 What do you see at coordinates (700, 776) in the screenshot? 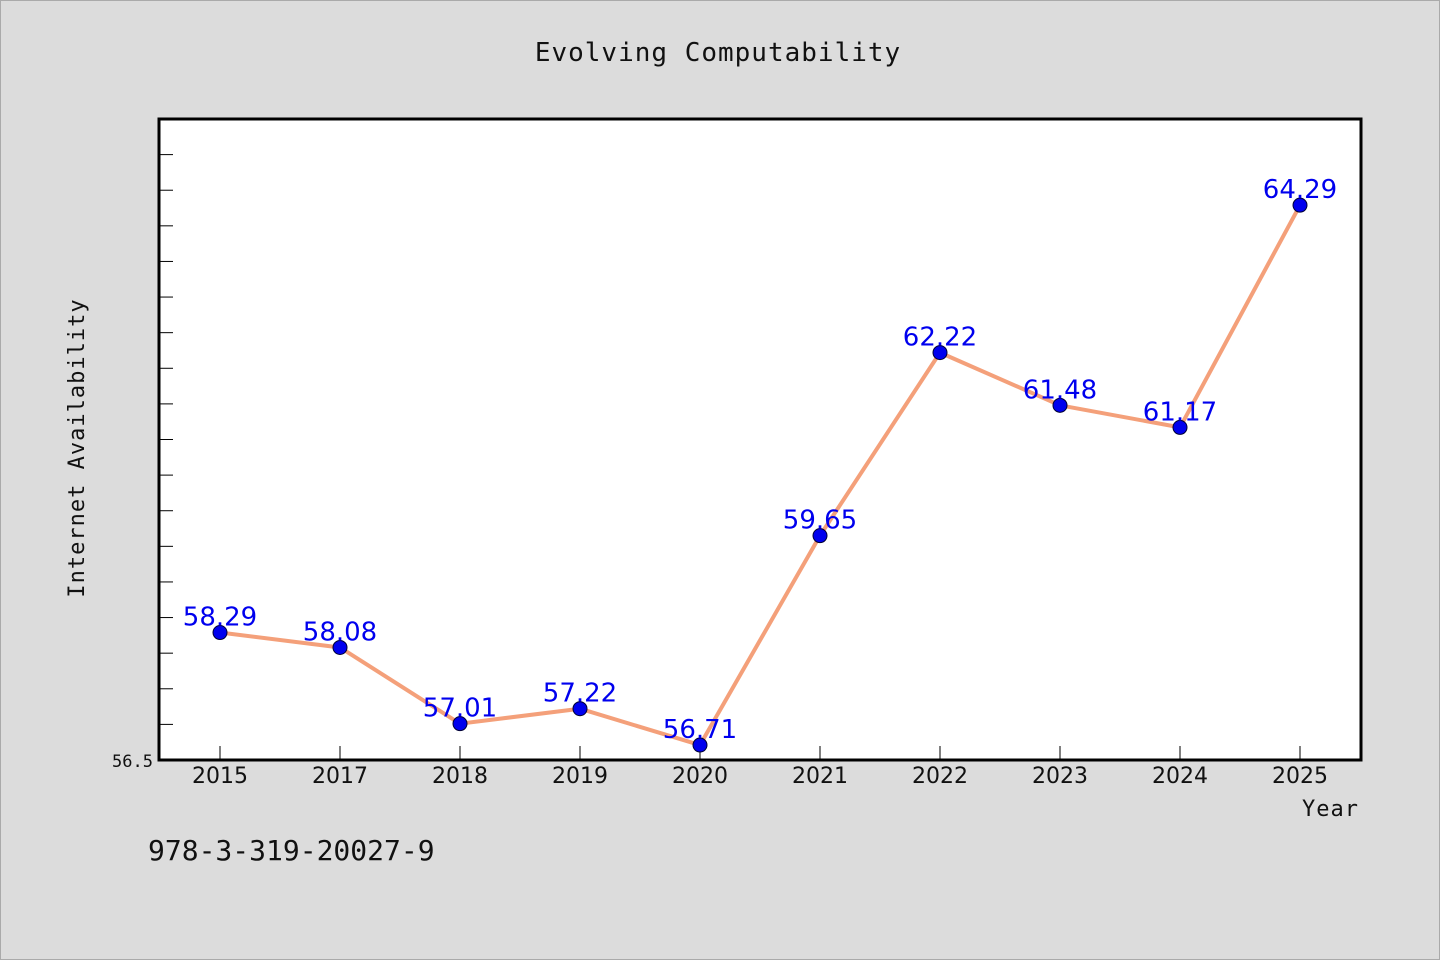
I see `x-tick-label: 2020` at bounding box center [700, 776].